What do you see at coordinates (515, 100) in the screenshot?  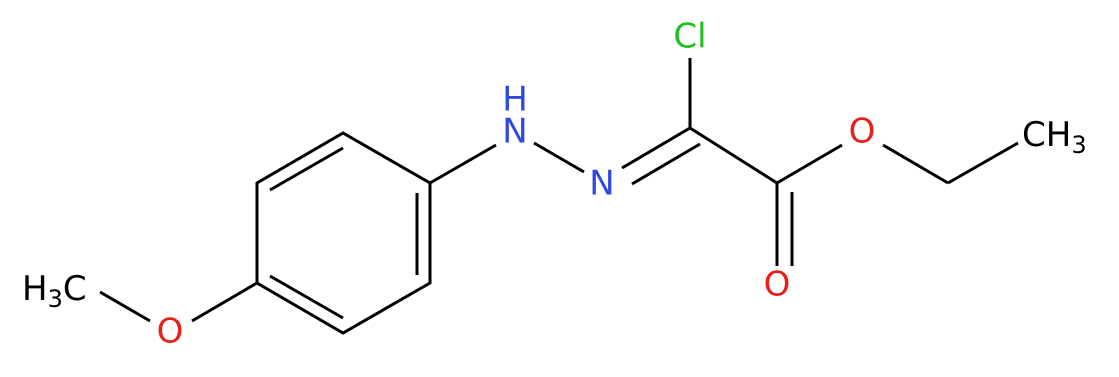 I see `atom-label: H` at bounding box center [515, 100].